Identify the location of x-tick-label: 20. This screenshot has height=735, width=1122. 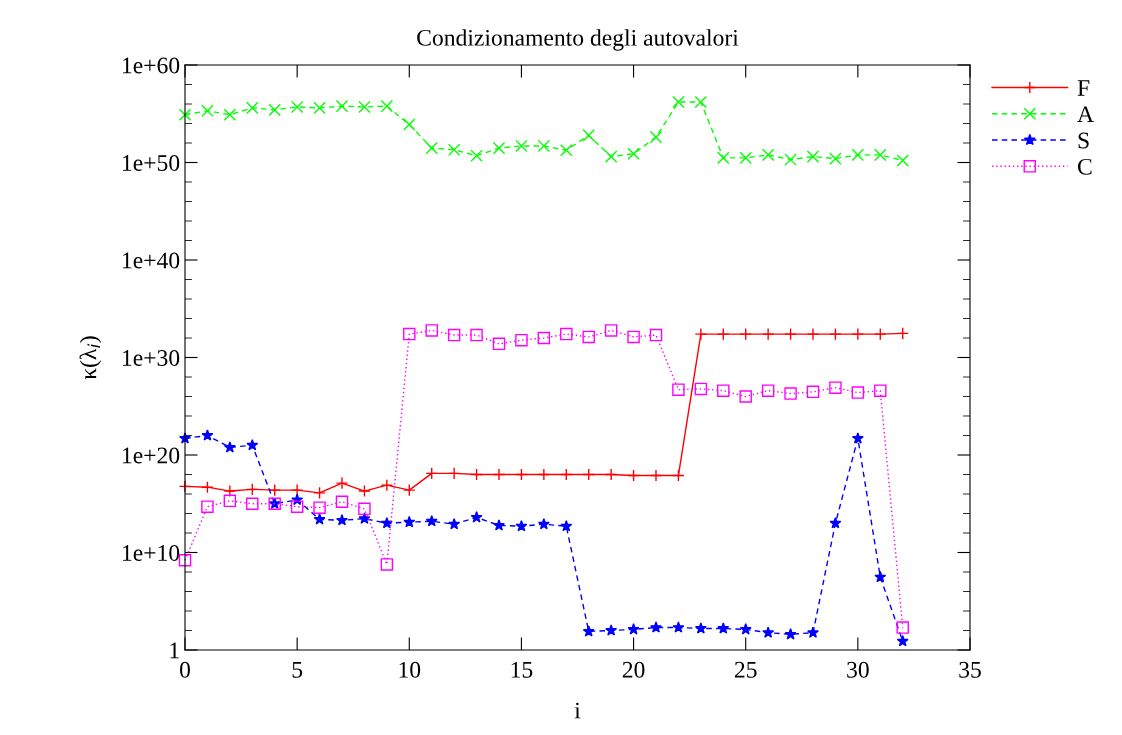
(633, 669).